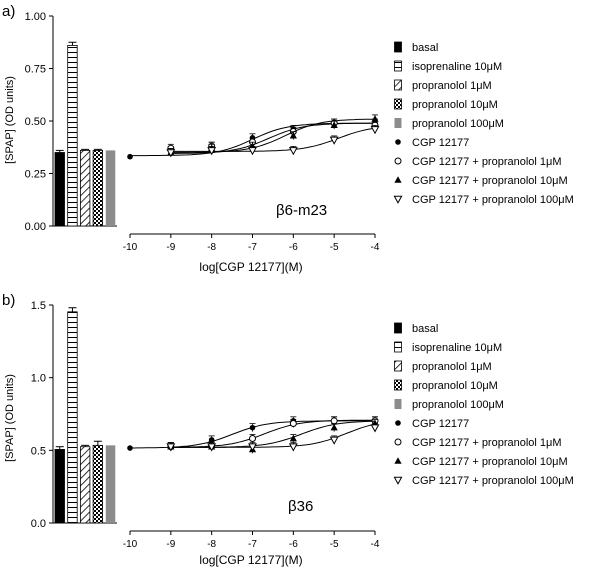 The width and height of the screenshot is (607, 569). What do you see at coordinates (38, 451) in the screenshot?
I see `y-tick-label: 0.5` at bounding box center [38, 451].